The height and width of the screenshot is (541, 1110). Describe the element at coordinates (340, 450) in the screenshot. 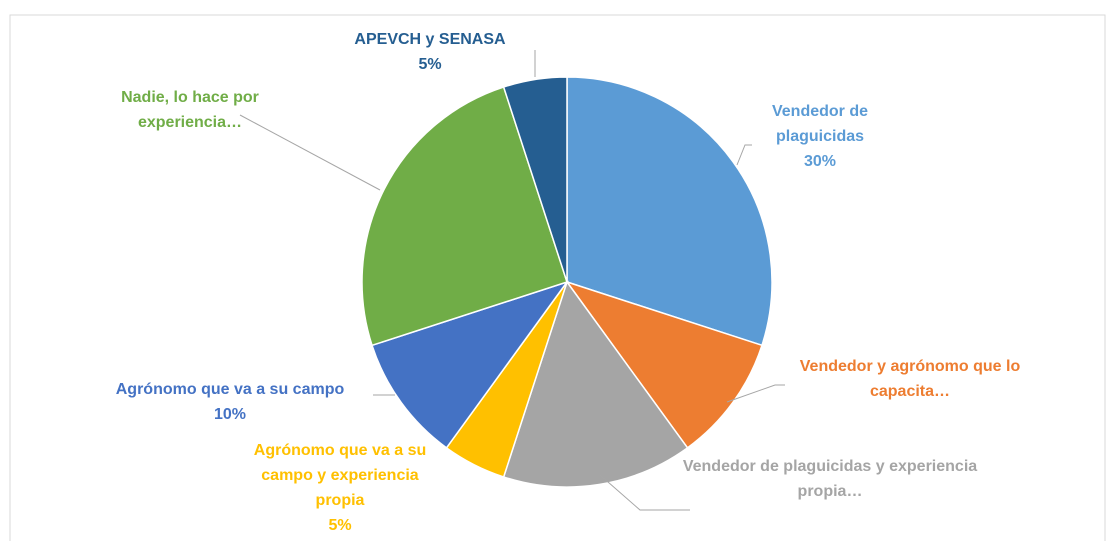

I see `label-line: Agrónomo que va a su` at that location.